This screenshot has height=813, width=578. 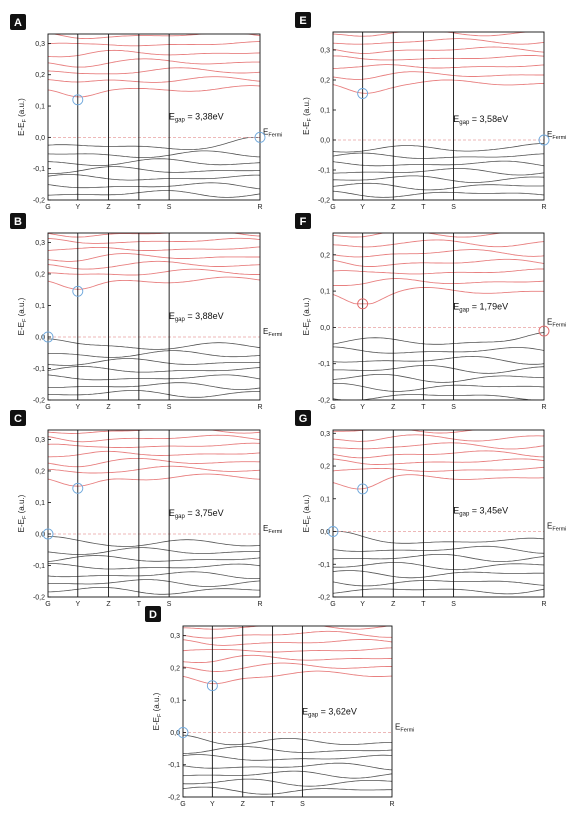 I want to click on panel-letter: C, so click(x=18, y=419).